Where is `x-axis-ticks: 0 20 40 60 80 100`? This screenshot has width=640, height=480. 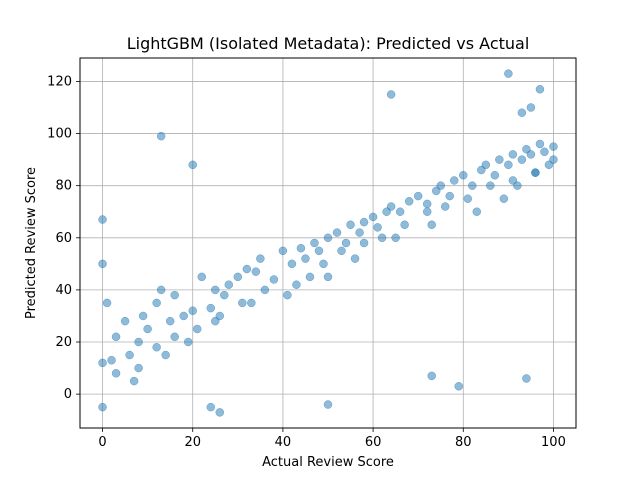 x-axis-ticks: 0 20 40 60 80 100 is located at coordinates (332, 439).